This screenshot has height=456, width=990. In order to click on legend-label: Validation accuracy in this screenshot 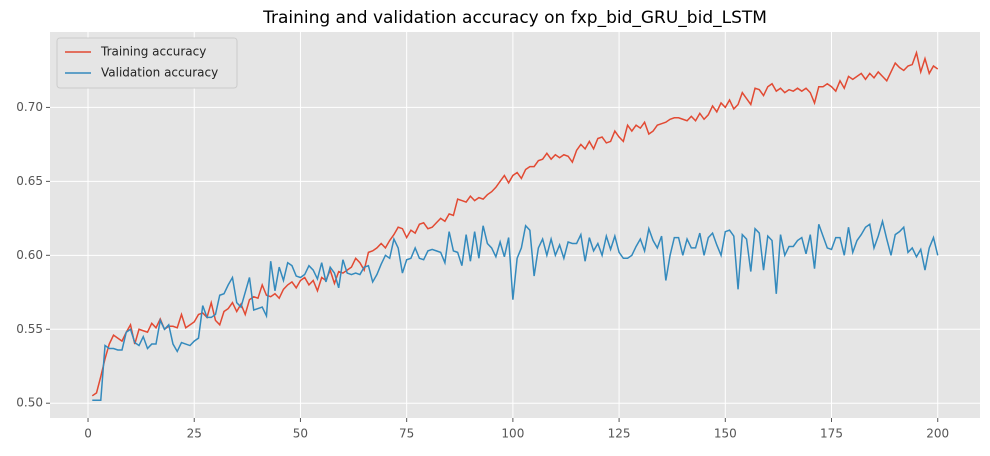, I will do `click(159, 73)`.